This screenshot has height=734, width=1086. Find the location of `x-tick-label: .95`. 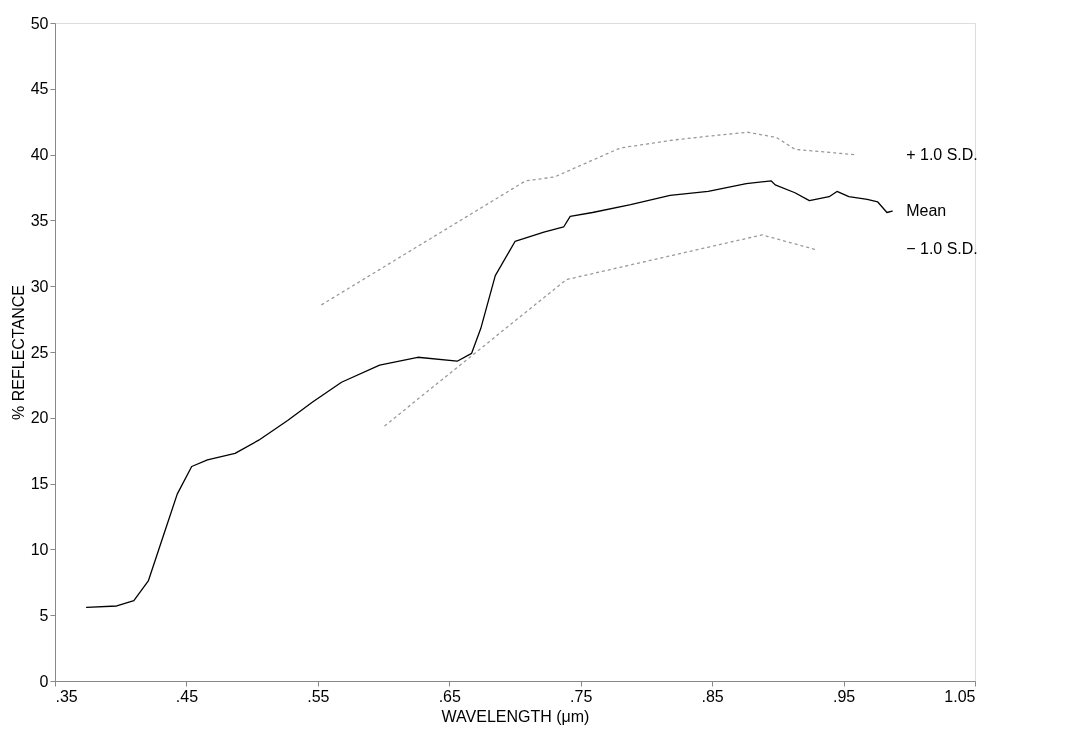

x-tick-label: .95 is located at coordinates (844, 696).